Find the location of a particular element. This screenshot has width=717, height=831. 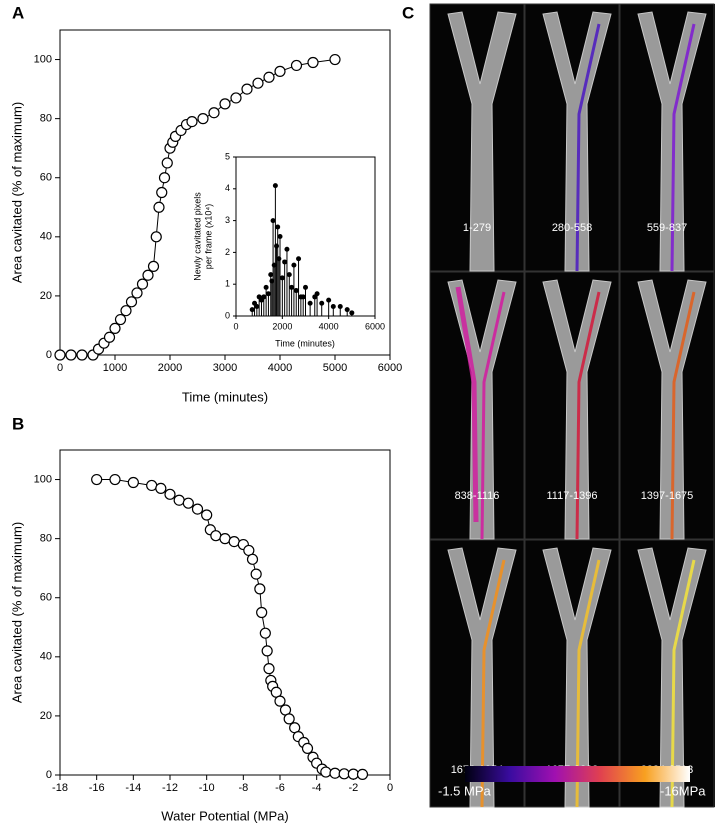

y-tick-label: 1 is located at coordinates (227, 284).